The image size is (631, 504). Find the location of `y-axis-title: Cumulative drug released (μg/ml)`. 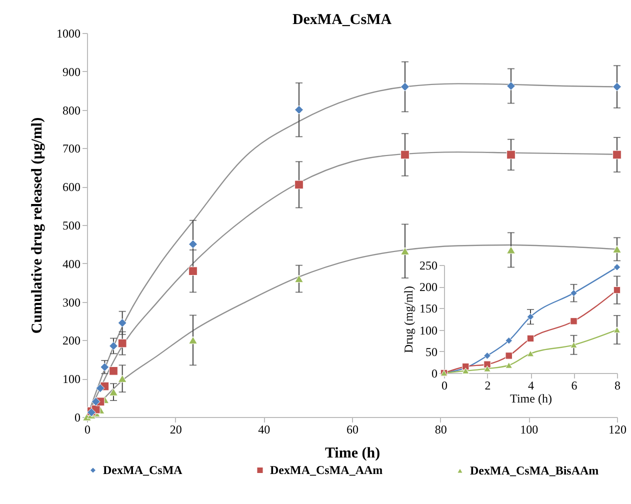

y-axis-title: Cumulative drug released (μg/ml) is located at coordinates (38, 225).